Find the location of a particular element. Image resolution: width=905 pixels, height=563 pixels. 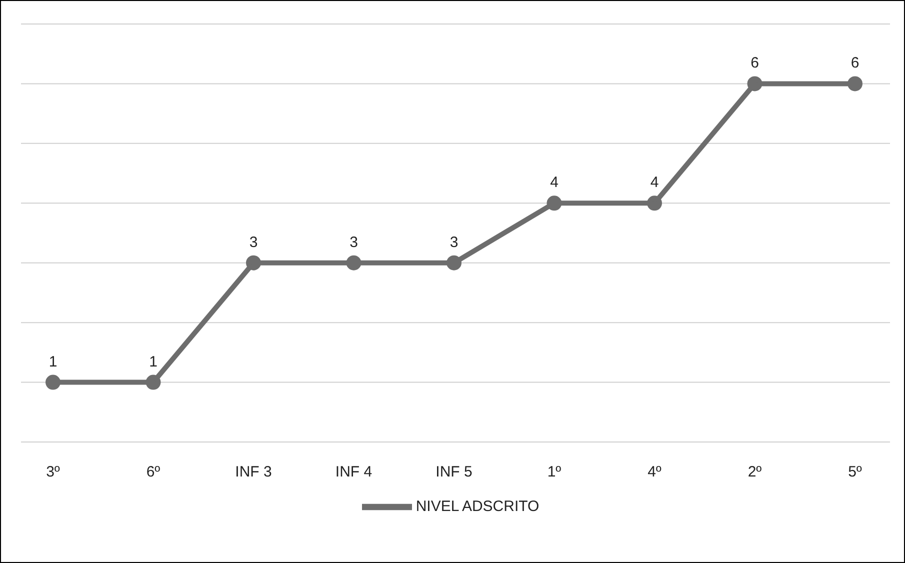

x-tick-label: INF 3 is located at coordinates (253, 472).